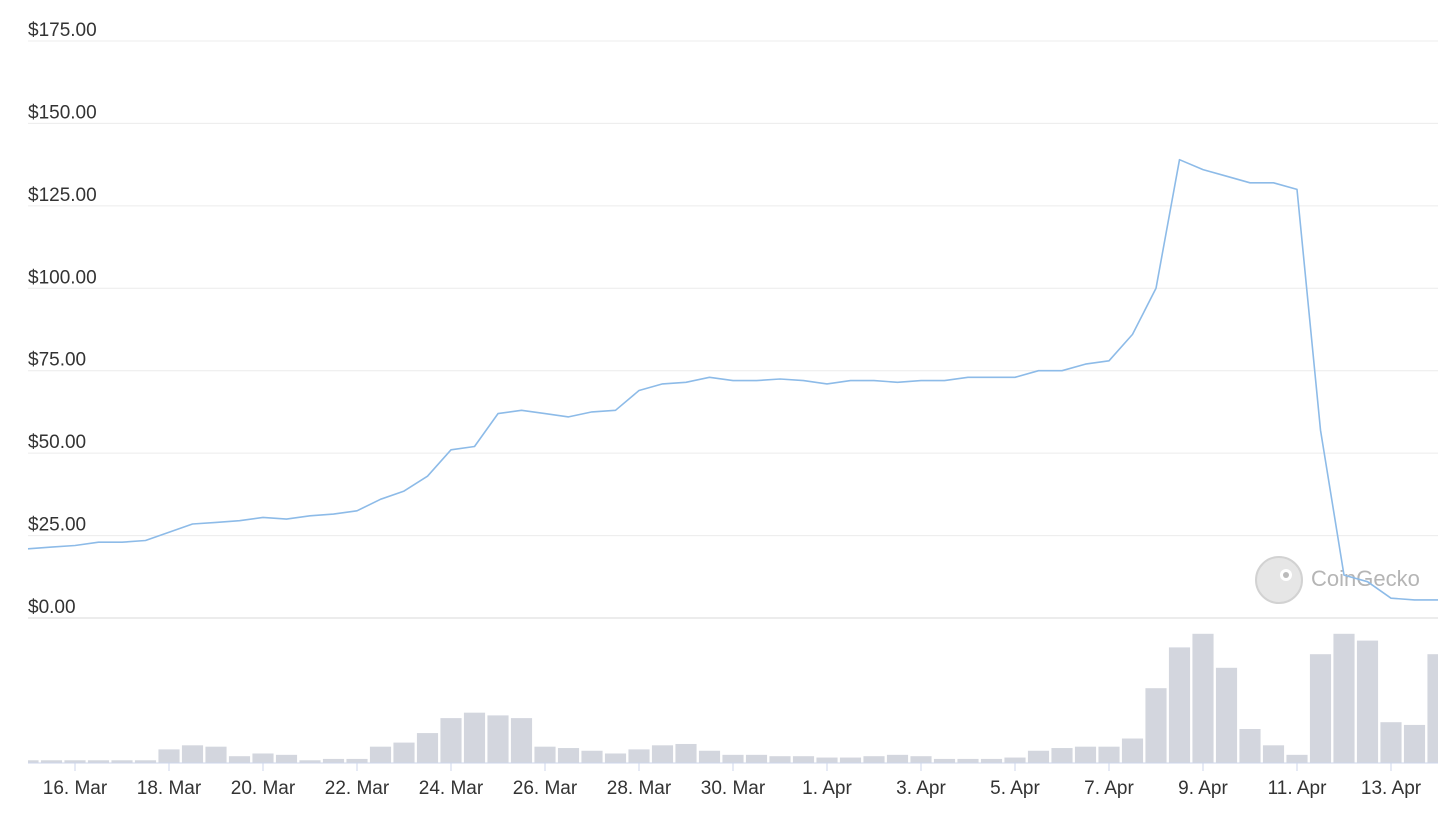  I want to click on y-tick-label: $0.00, so click(52, 607).